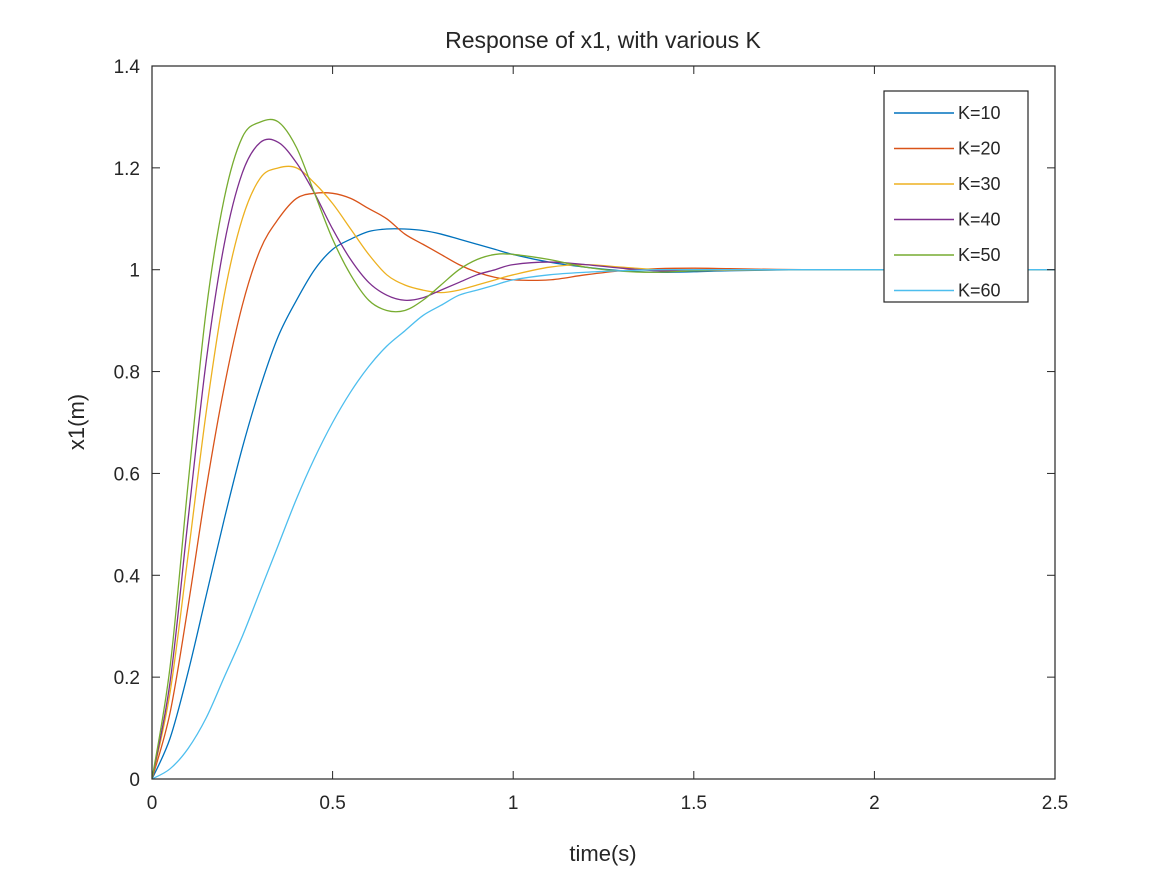 The width and height of the screenshot is (1166, 879). What do you see at coordinates (694, 803) in the screenshot?
I see `x-tick-label: 1.5` at bounding box center [694, 803].